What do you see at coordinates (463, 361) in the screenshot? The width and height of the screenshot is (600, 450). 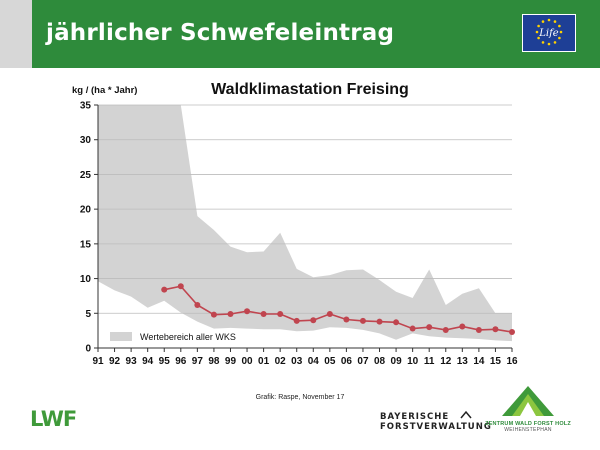 I see `x-tick-label-13: 13` at bounding box center [463, 361].